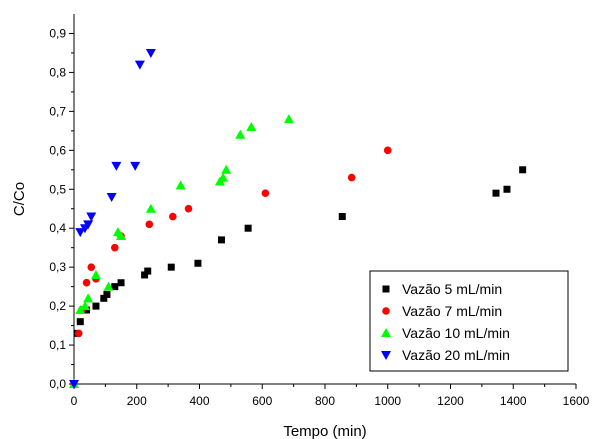  I want to click on y-tick-label: 0,8, so click(57, 72).